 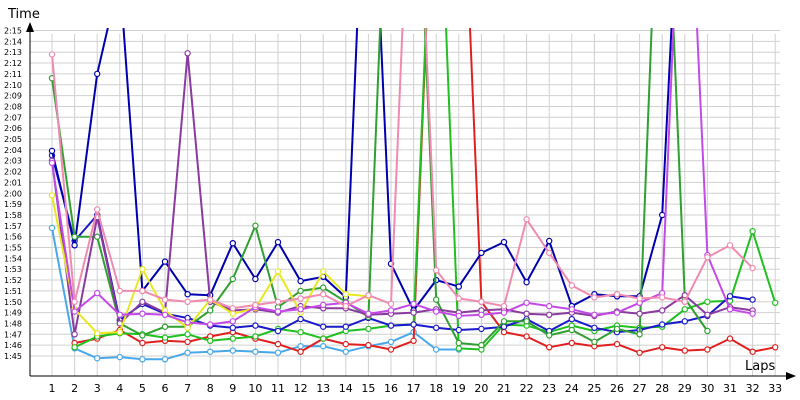 What do you see at coordinates (13, 291) in the screenshot?
I see `y-tick-label: 1:51` at bounding box center [13, 291].